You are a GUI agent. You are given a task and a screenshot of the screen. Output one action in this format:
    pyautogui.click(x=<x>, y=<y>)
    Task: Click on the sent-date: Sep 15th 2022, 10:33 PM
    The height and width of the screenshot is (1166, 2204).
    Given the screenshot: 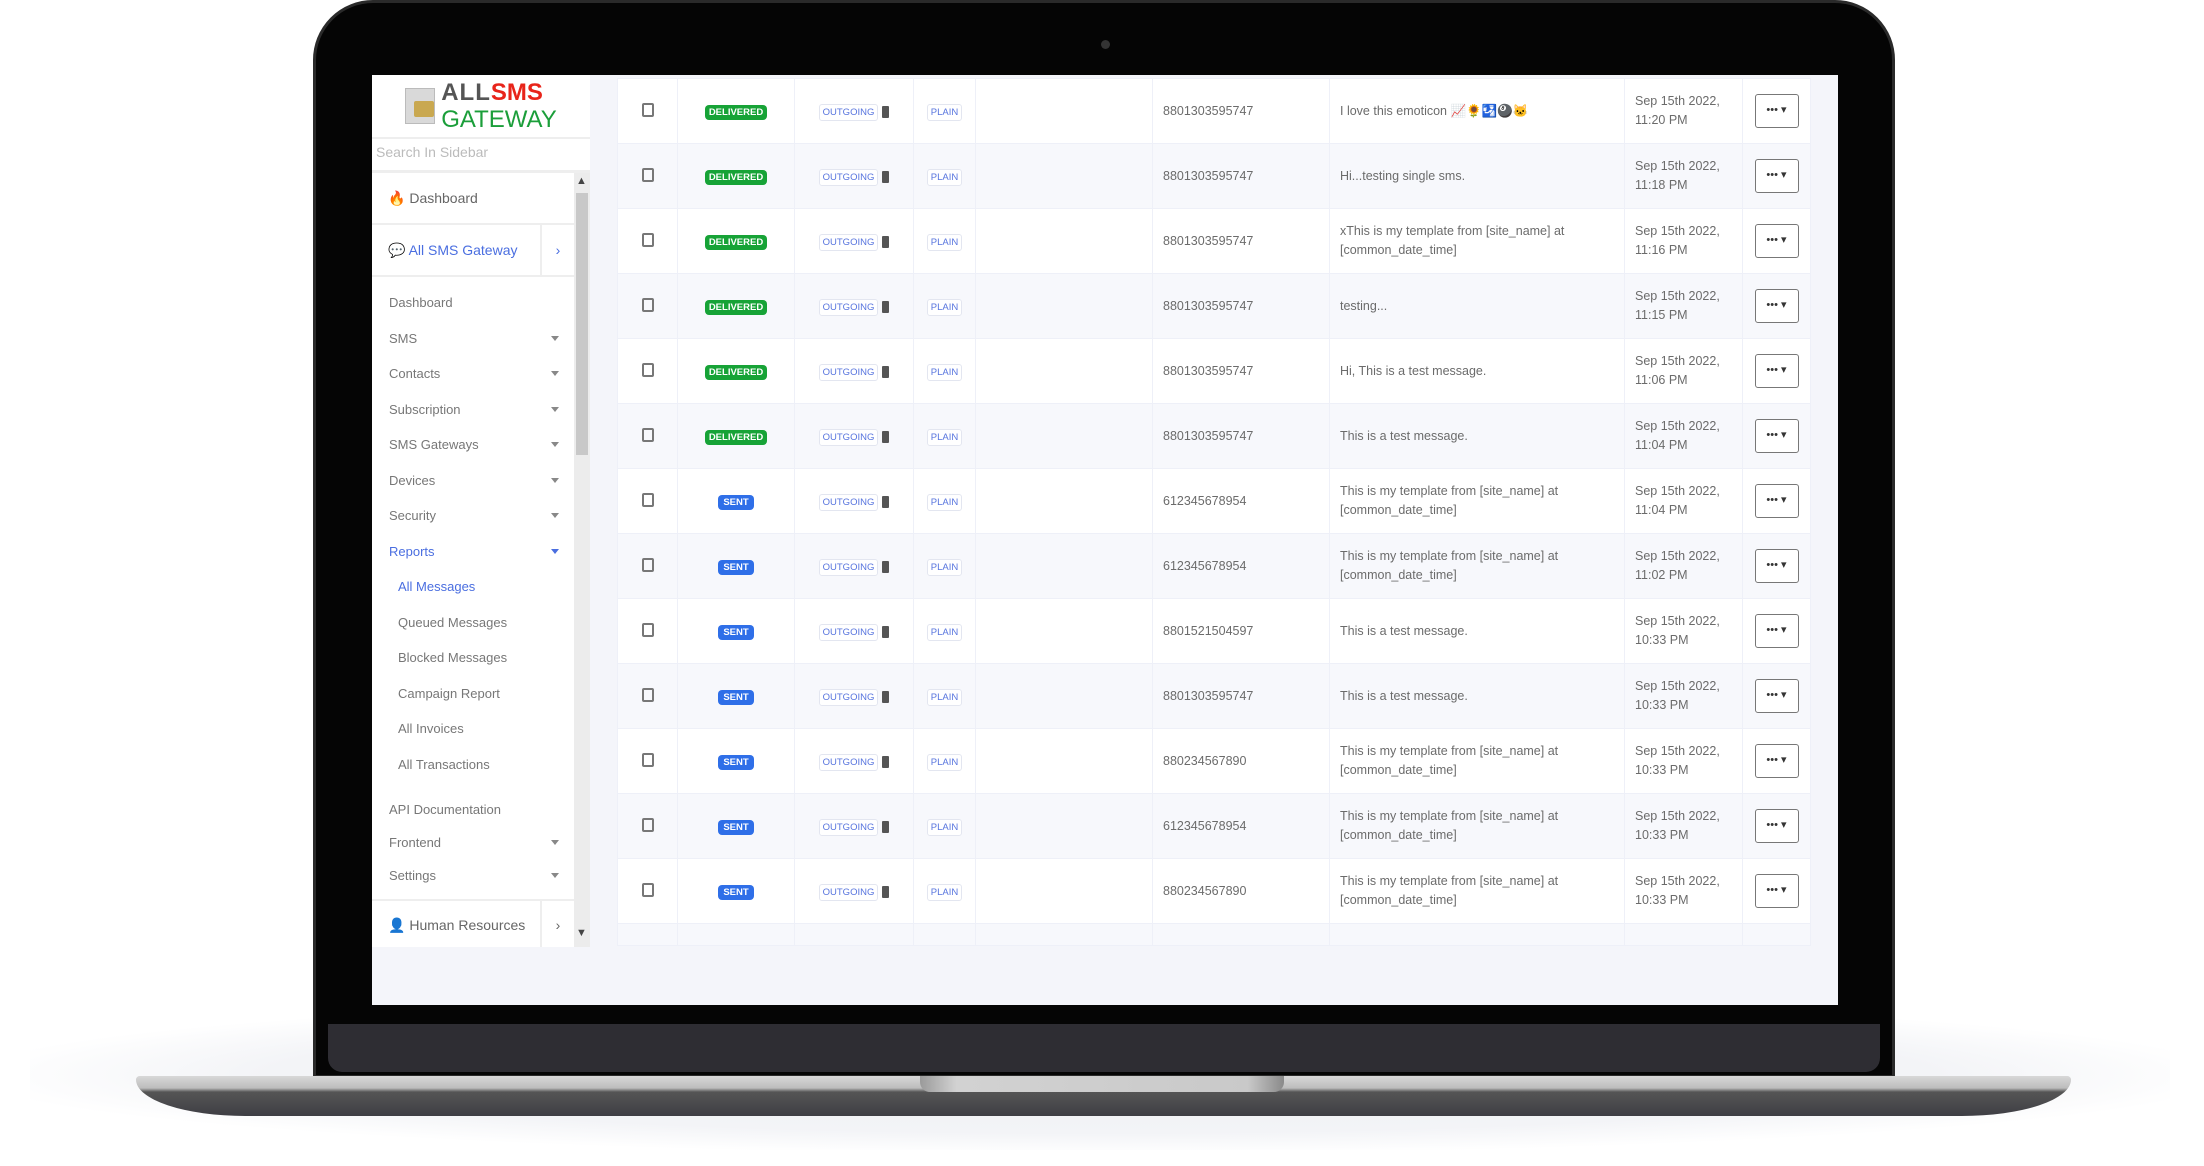 What is the action you would take?
    pyautogui.click(x=1683, y=761)
    